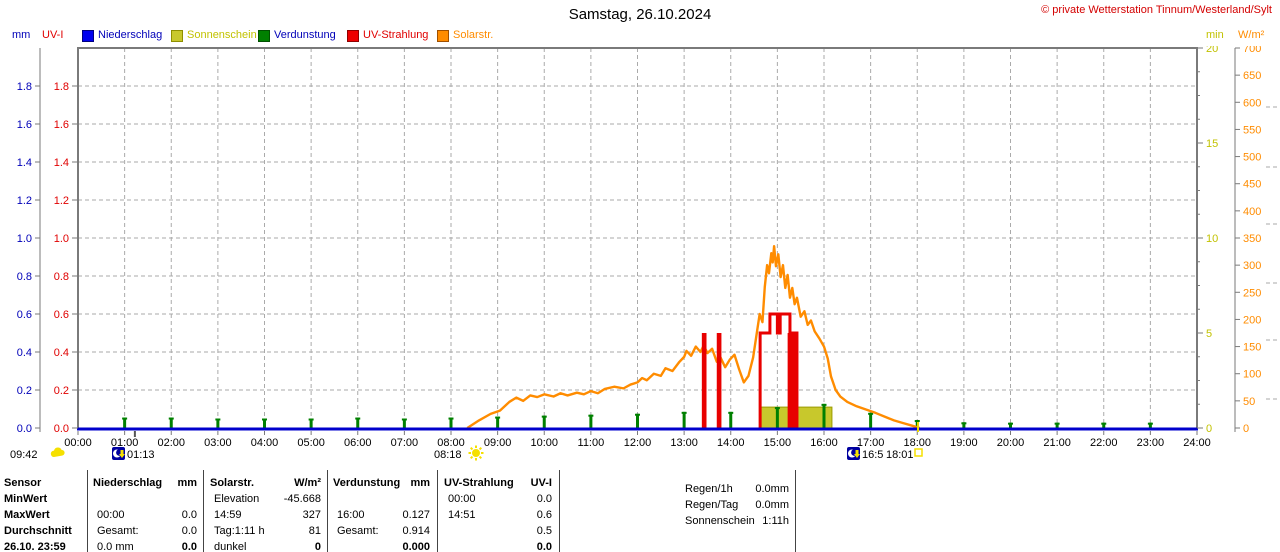  I want to click on wm2-axis-tick-label: 600, so click(1252, 103).